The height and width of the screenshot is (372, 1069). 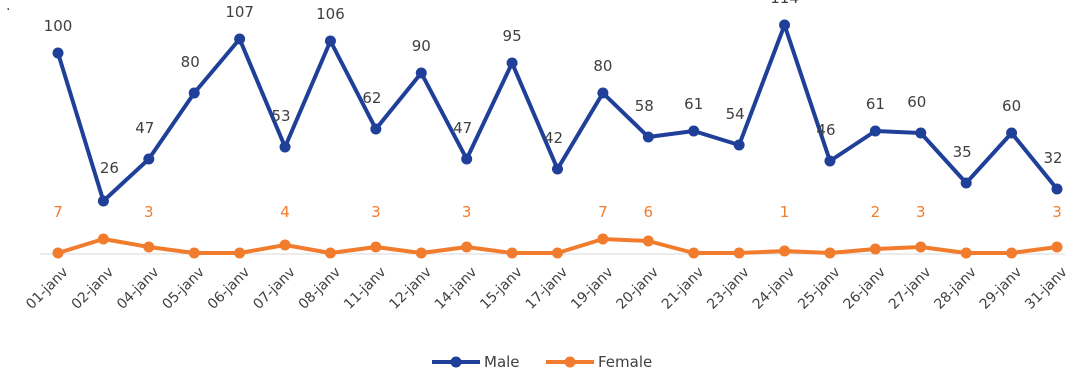 What do you see at coordinates (625, 362) in the screenshot?
I see `legend-female-label: Female` at bounding box center [625, 362].